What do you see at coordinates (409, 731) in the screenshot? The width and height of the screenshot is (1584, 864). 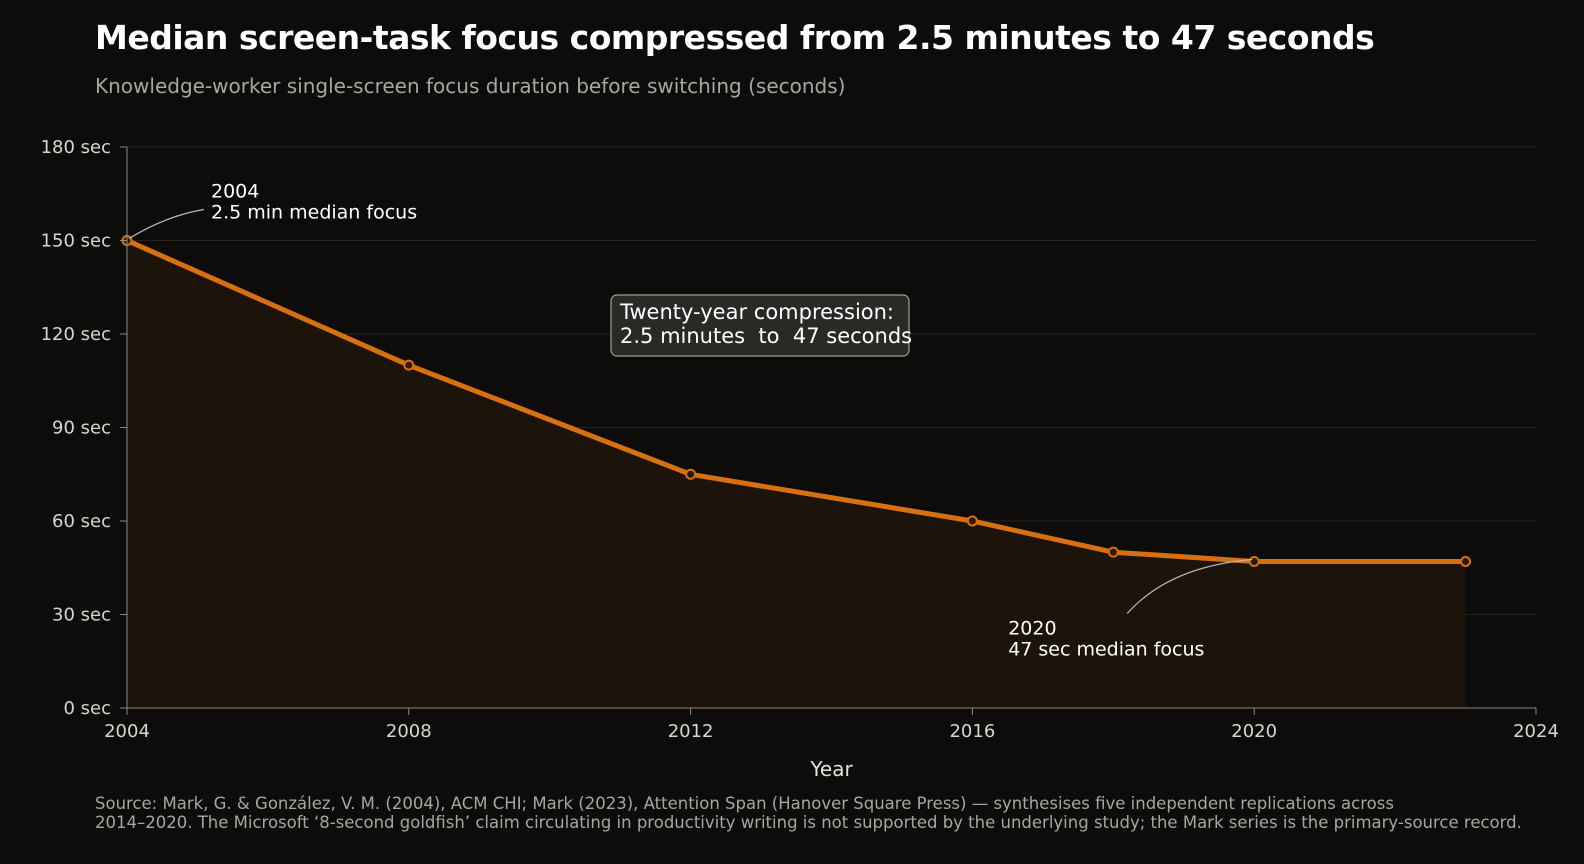 I see `x-tick-label: 2008` at bounding box center [409, 731].